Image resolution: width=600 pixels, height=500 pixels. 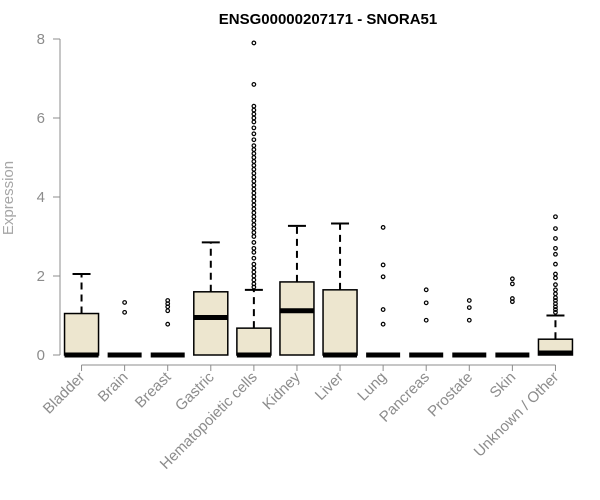 I want to click on box-bladder, so click(x=81, y=315).